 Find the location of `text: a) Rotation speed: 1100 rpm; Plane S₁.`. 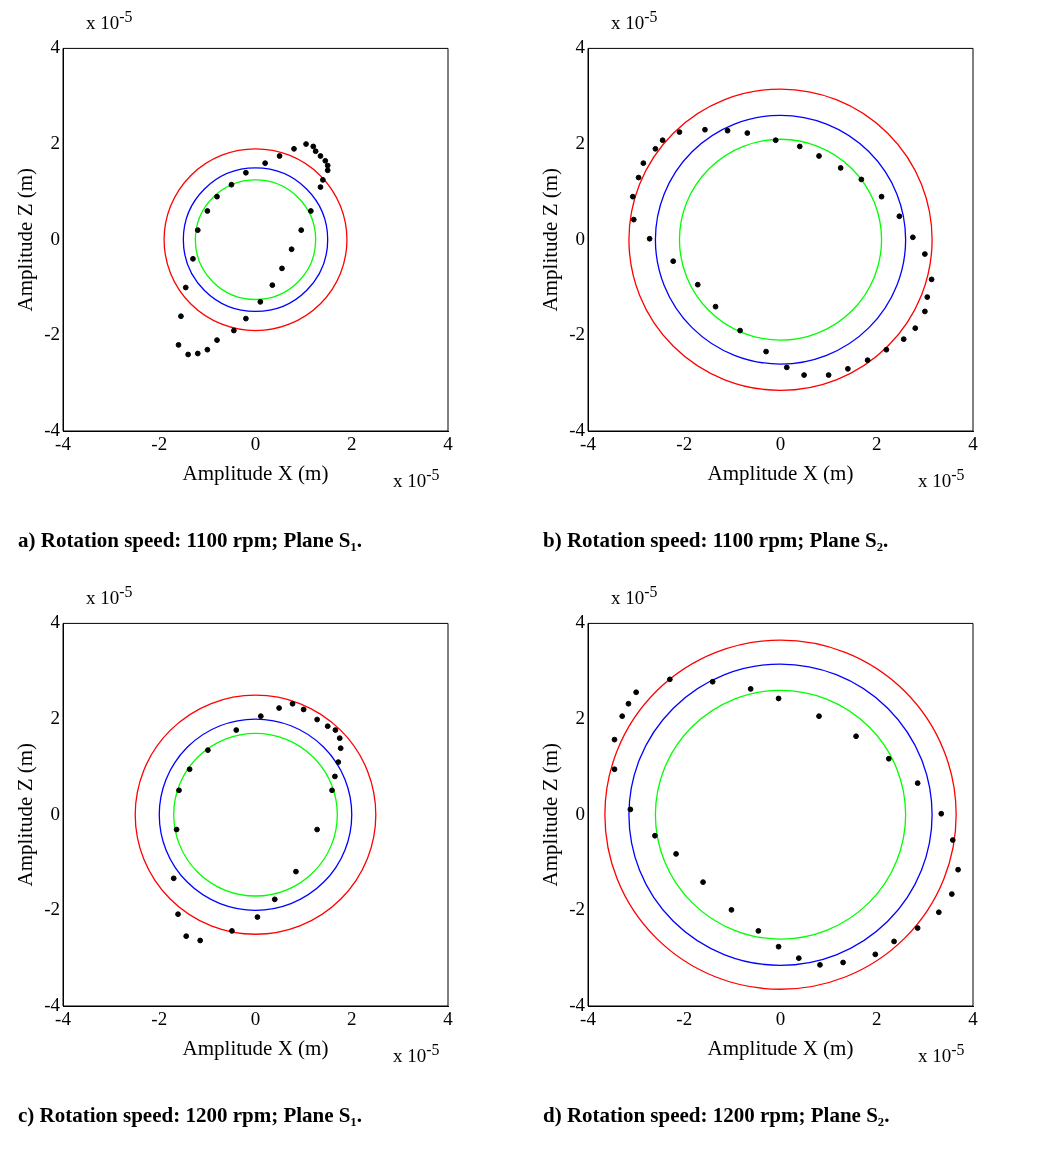

text: a) Rotation speed: 1100 rpm; Plane S₁. is located at coordinates (190, 540).